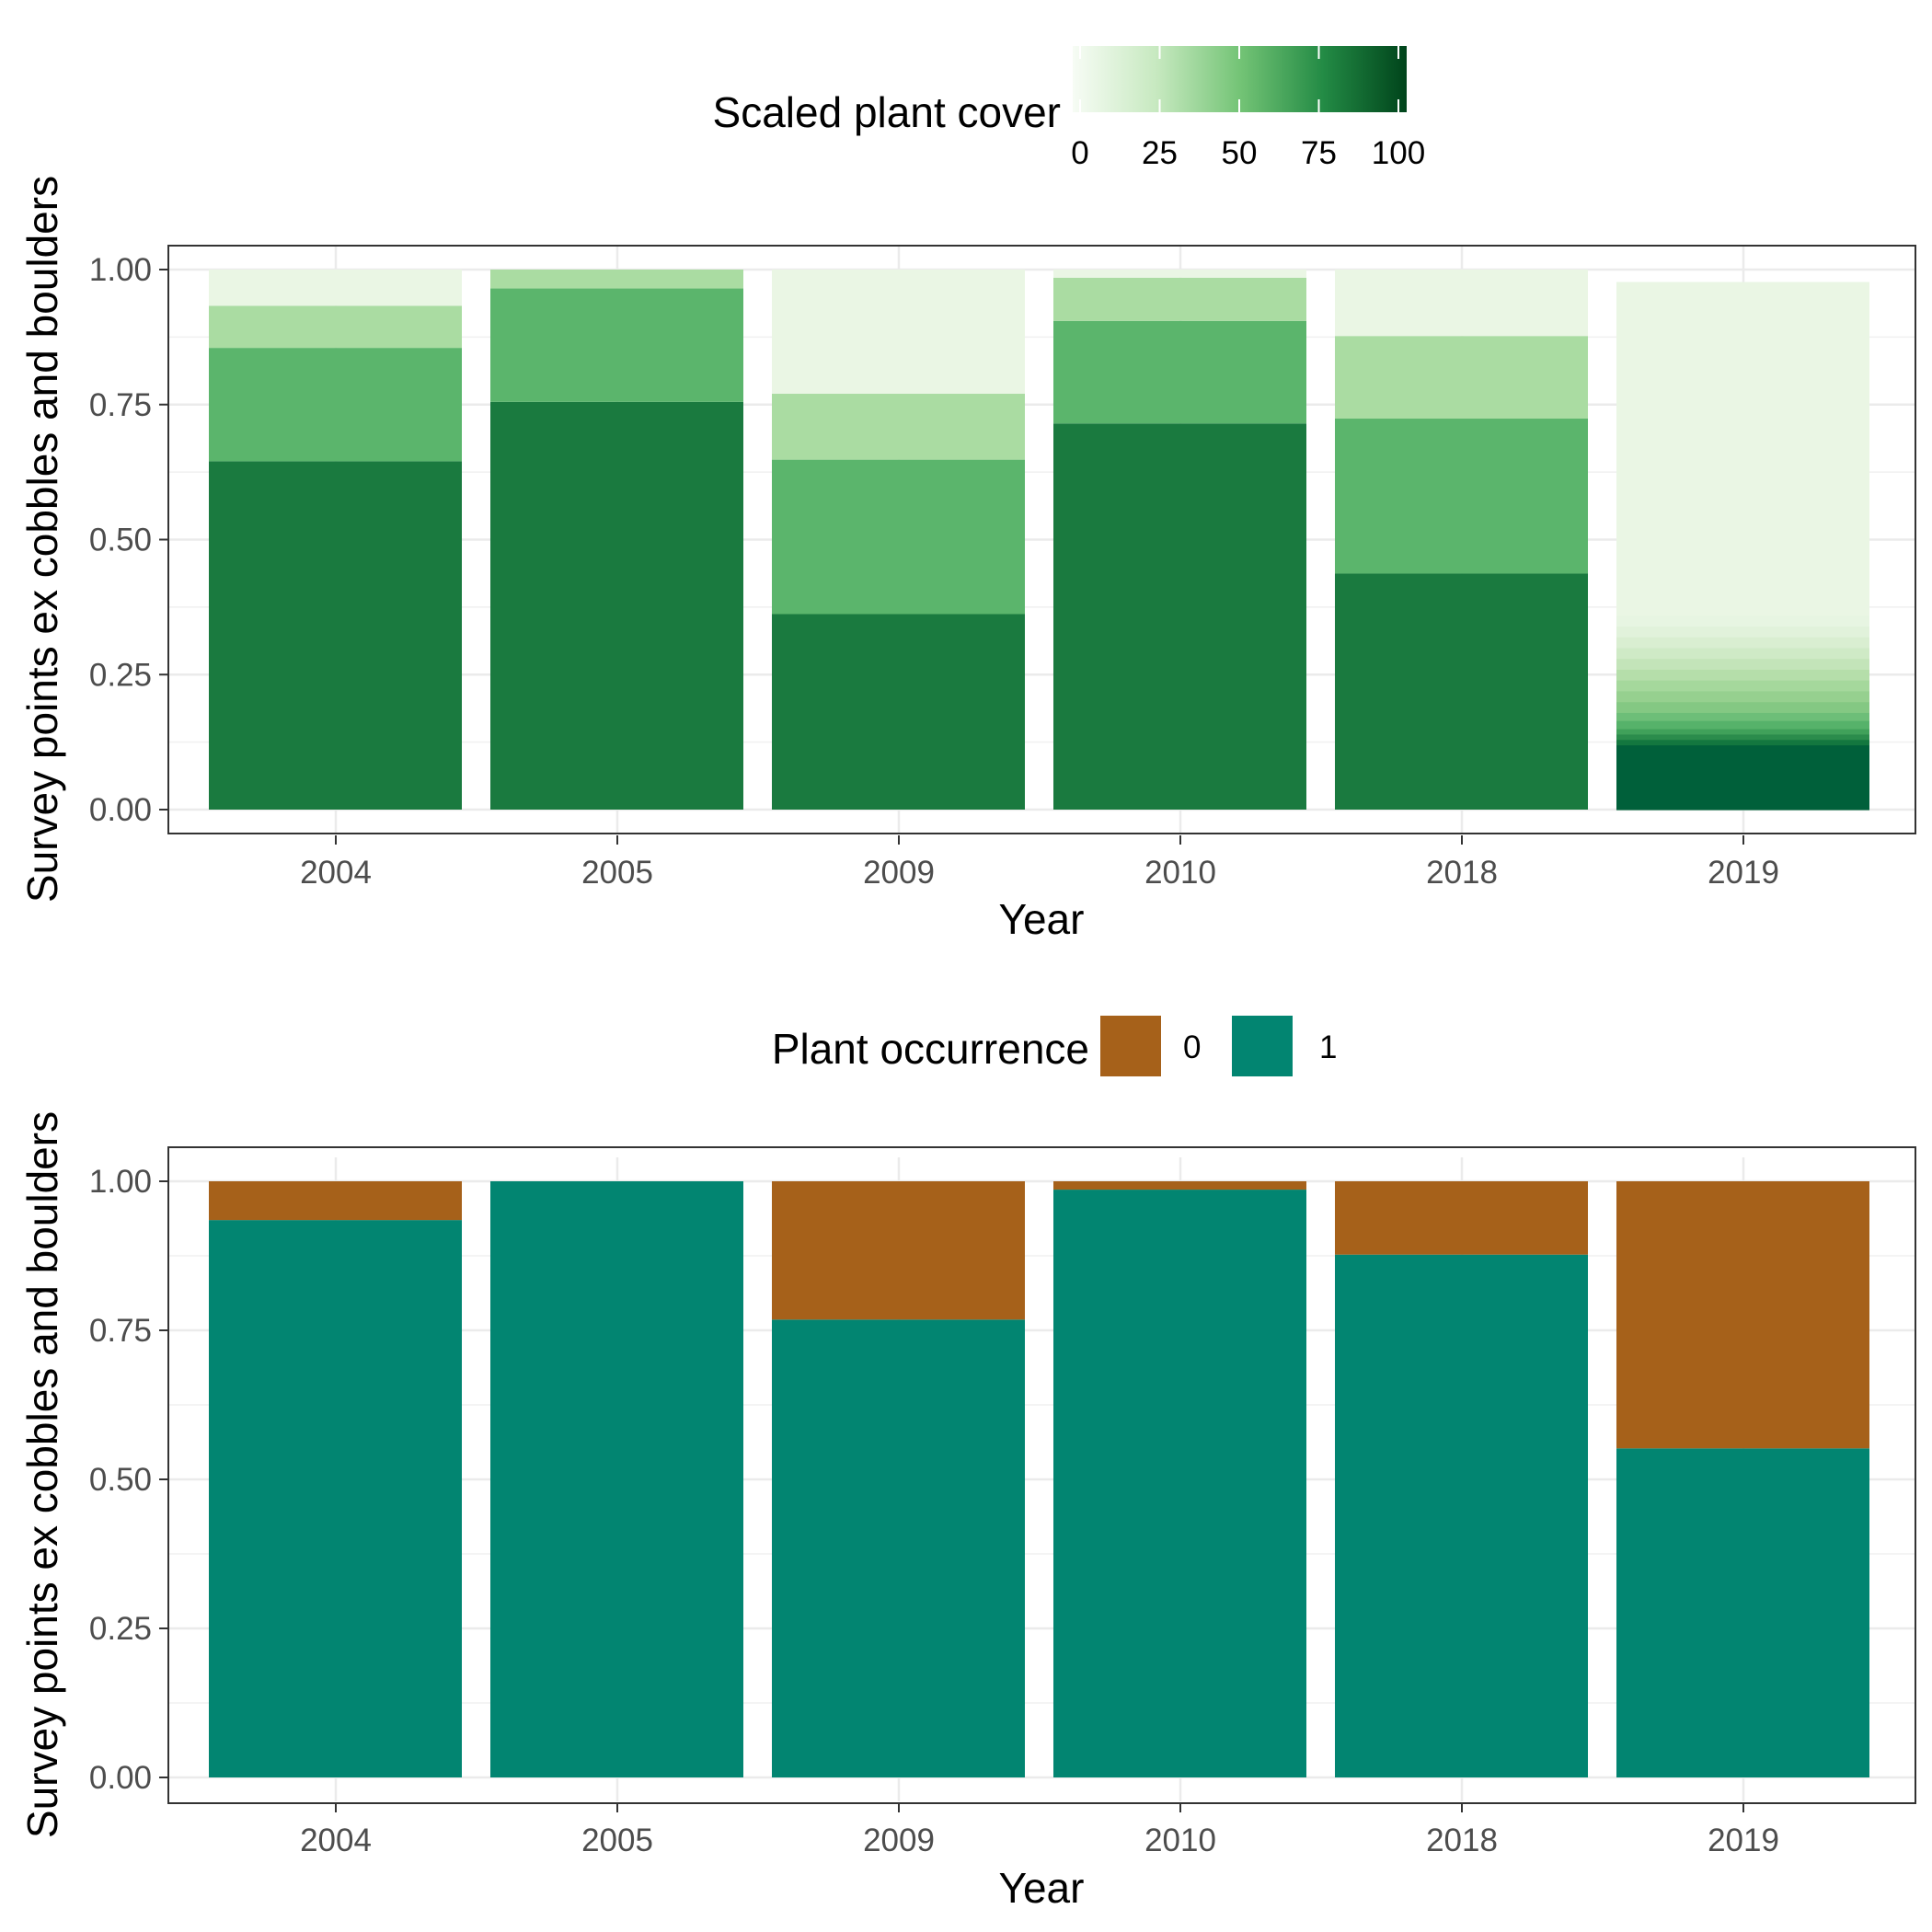 Image resolution: width=1932 pixels, height=1932 pixels. Describe the element at coordinates (1743, 1840) in the screenshot. I see `occurrence-x-tick-label: 2019` at that location.